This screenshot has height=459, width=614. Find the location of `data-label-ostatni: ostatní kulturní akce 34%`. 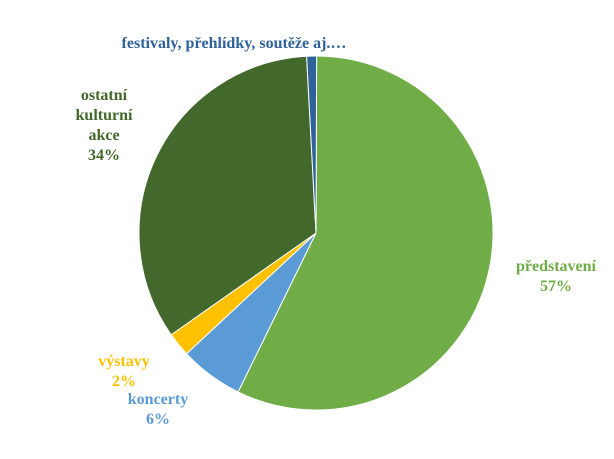

data-label-ostatni: ostatní kulturní akce 34% is located at coordinates (104, 125).